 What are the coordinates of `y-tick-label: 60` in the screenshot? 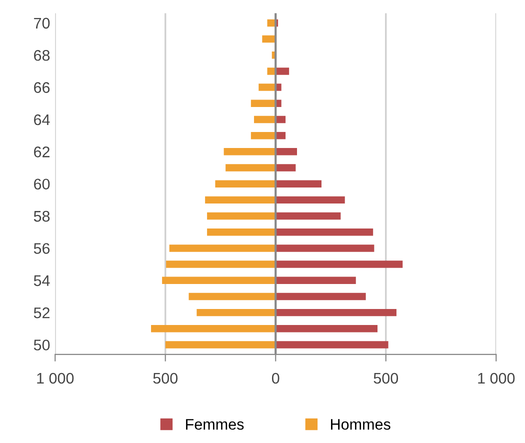 It's located at (42, 184).